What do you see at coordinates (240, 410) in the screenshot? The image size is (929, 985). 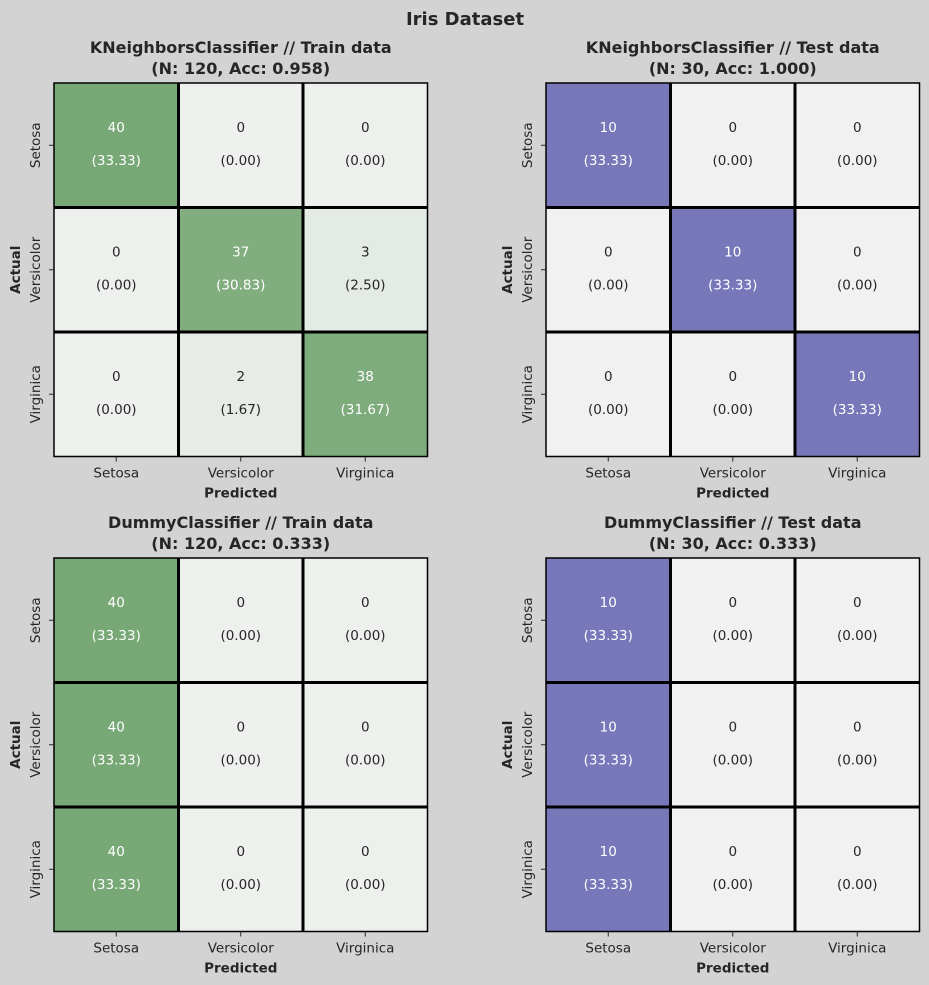 I see `cell-percent-label: (1.67)` at bounding box center [240, 410].